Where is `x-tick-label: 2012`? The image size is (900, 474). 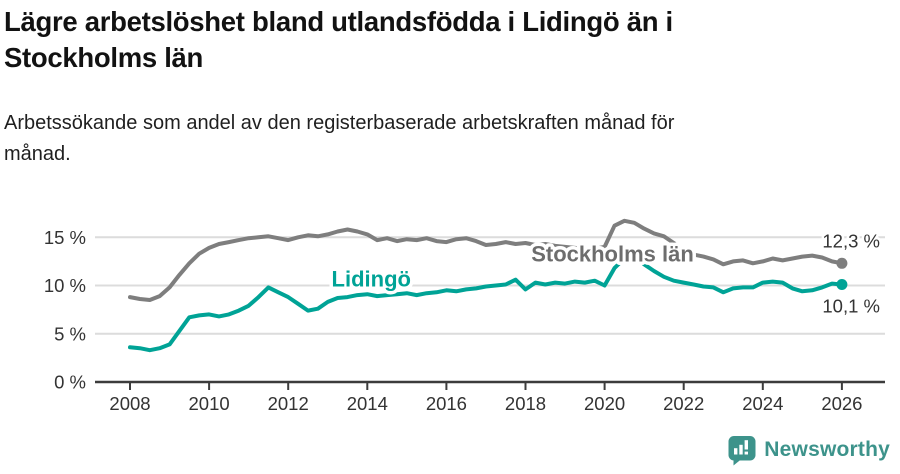
x-tick-label: 2012 is located at coordinates (288, 403).